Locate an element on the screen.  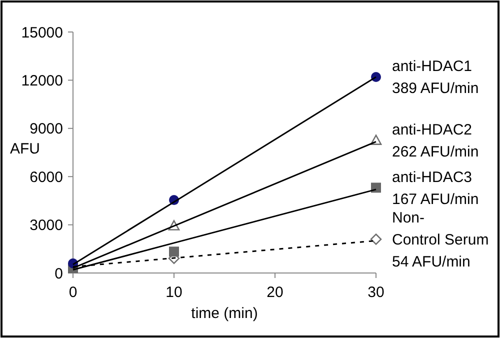
series-label: anti-HDAC3 is located at coordinates (432, 177).